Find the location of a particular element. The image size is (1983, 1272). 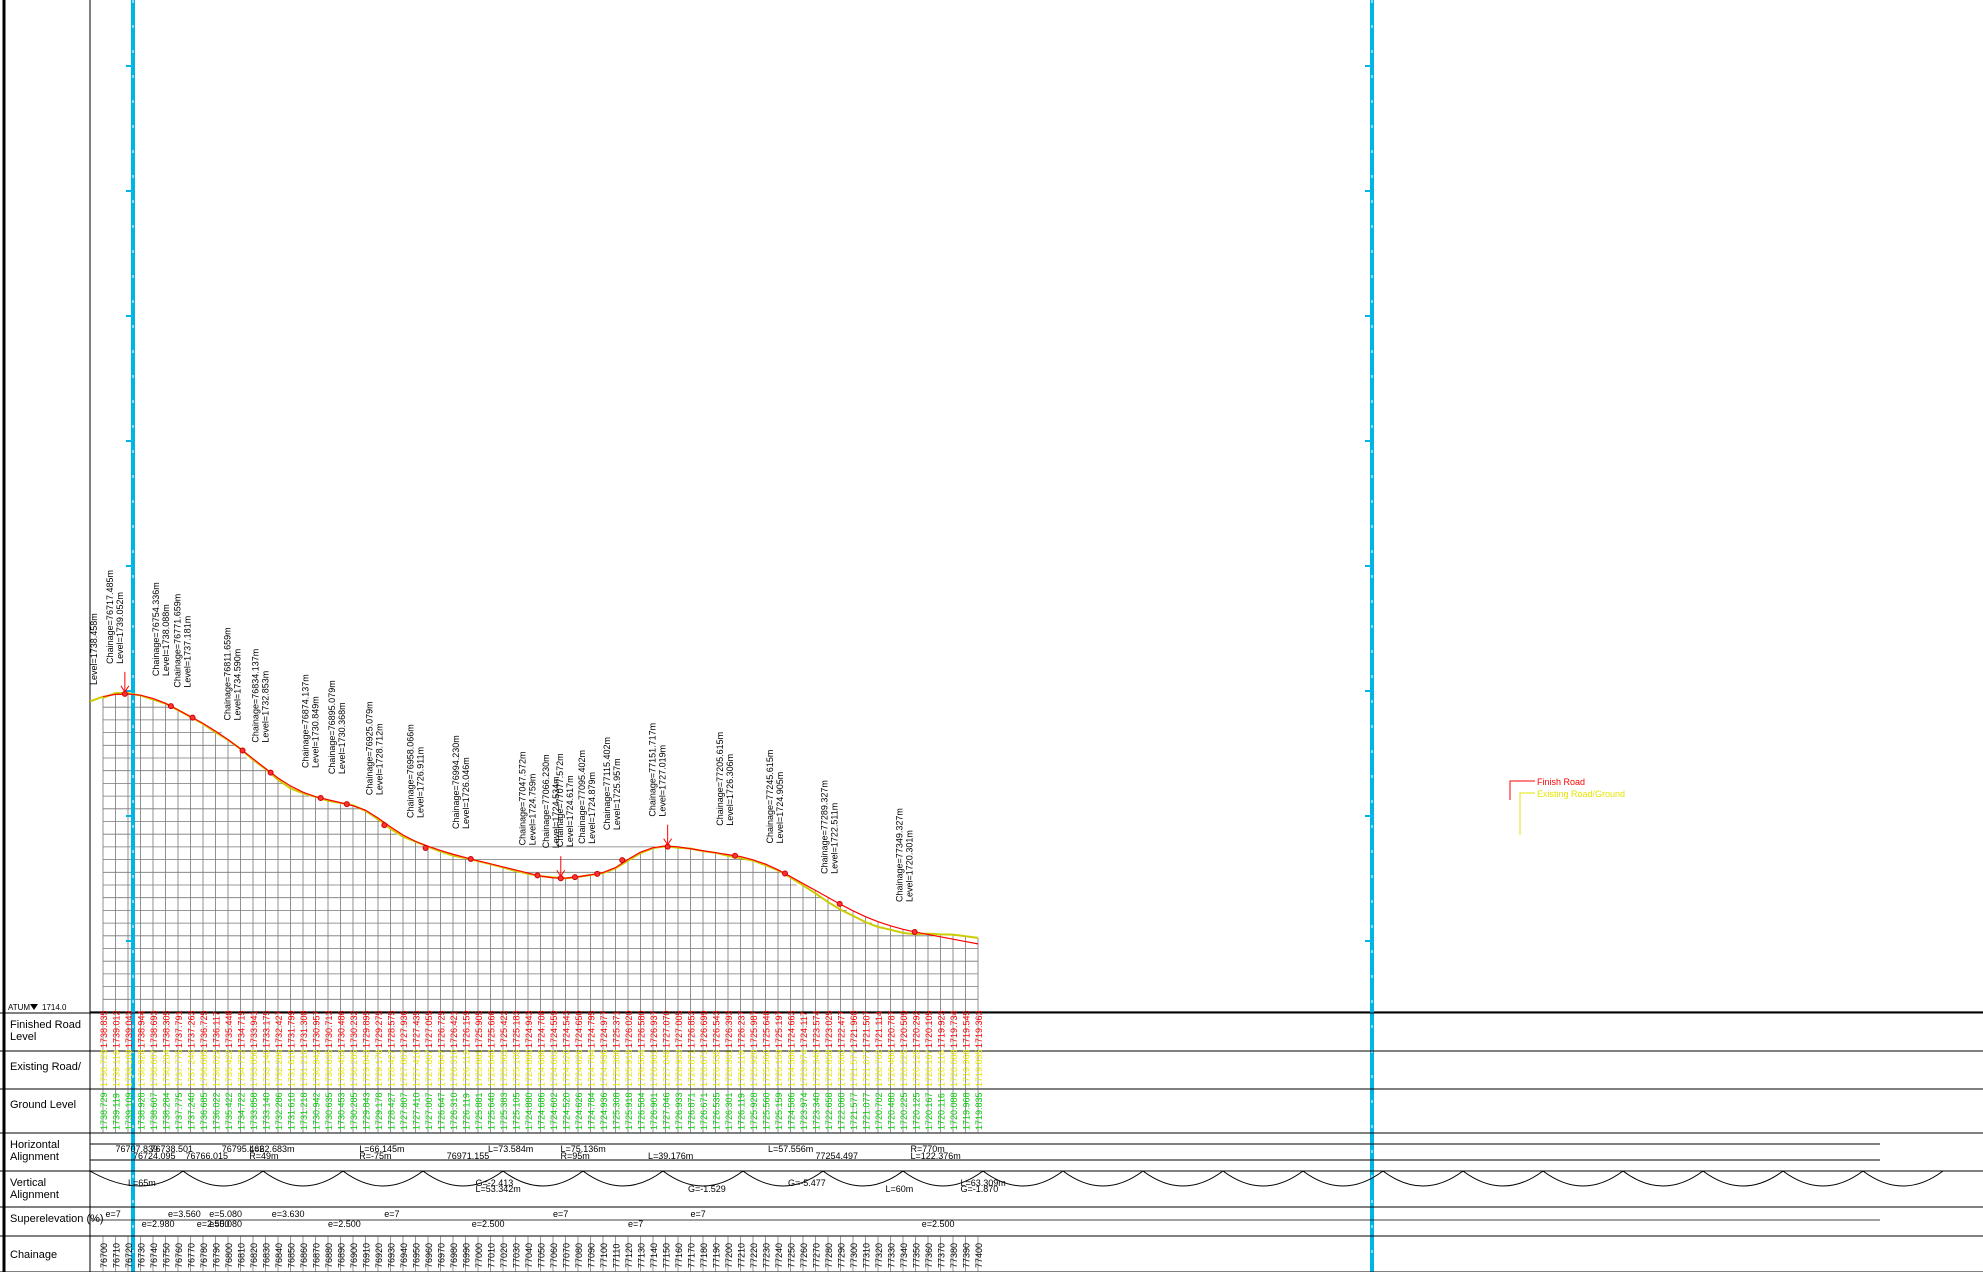

finished-level-value: 1724.650 is located at coordinates (579, 1029).